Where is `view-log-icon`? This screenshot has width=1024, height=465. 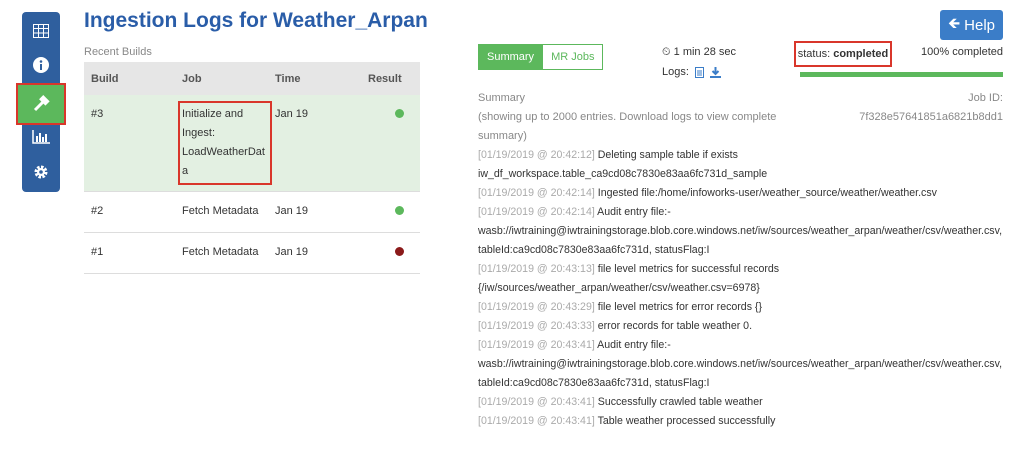 view-log-icon is located at coordinates (699, 72).